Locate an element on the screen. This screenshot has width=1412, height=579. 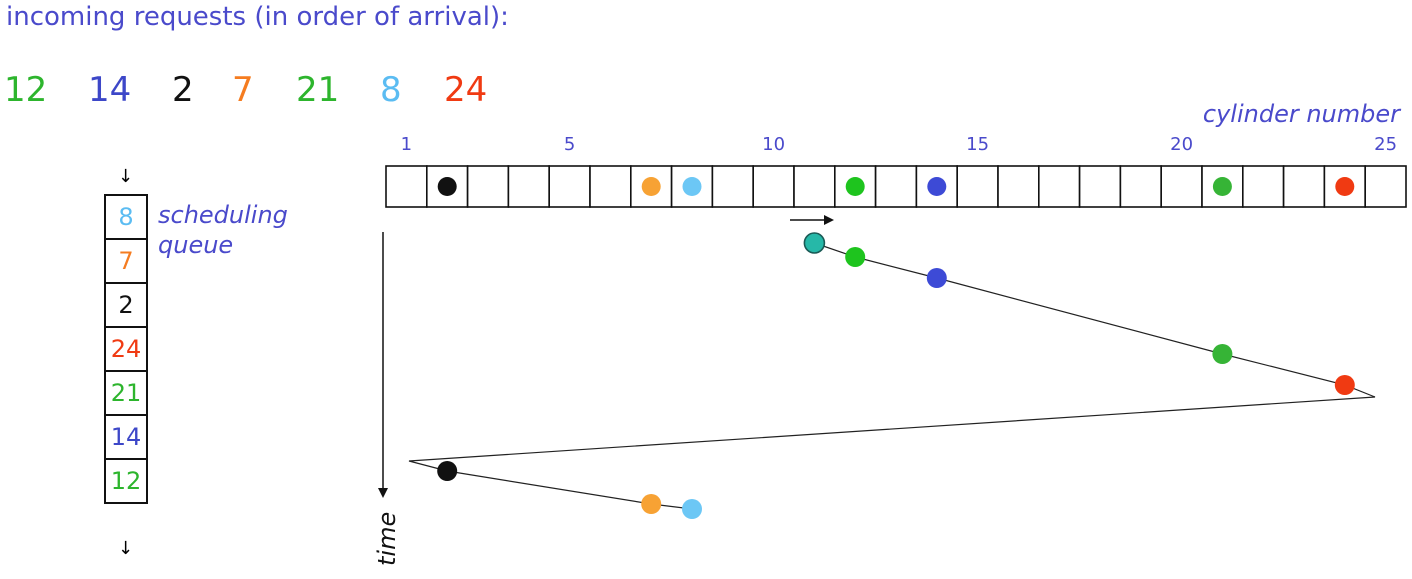
request-value: 12 is located at coordinates (26, 90).